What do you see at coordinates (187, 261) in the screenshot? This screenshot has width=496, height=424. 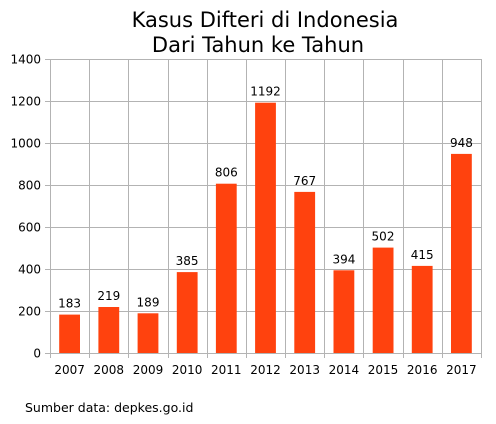 I see `bar-value-label: 385` at bounding box center [187, 261].